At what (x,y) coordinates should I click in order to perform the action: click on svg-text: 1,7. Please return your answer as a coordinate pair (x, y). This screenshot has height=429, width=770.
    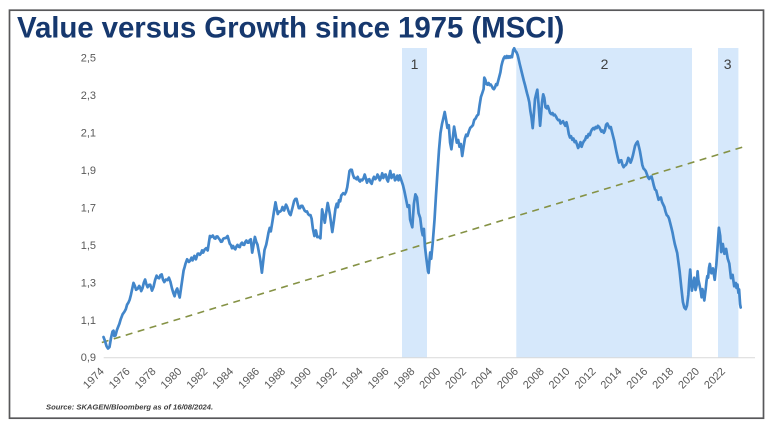
    Looking at the image, I should click on (88, 208).